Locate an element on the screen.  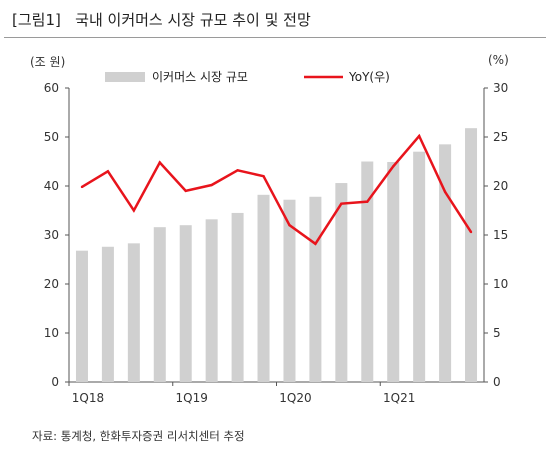
left-axis-unit: (조 원) is located at coordinates (48, 62).